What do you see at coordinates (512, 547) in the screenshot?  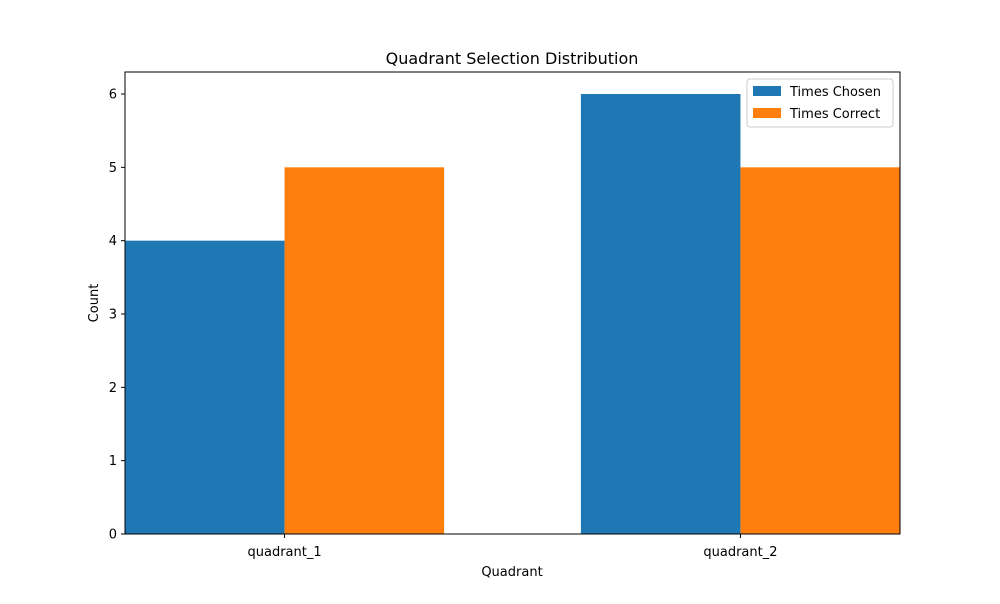 I see `x-axis-ticks: quadrant_1 quadrant_2` at bounding box center [512, 547].